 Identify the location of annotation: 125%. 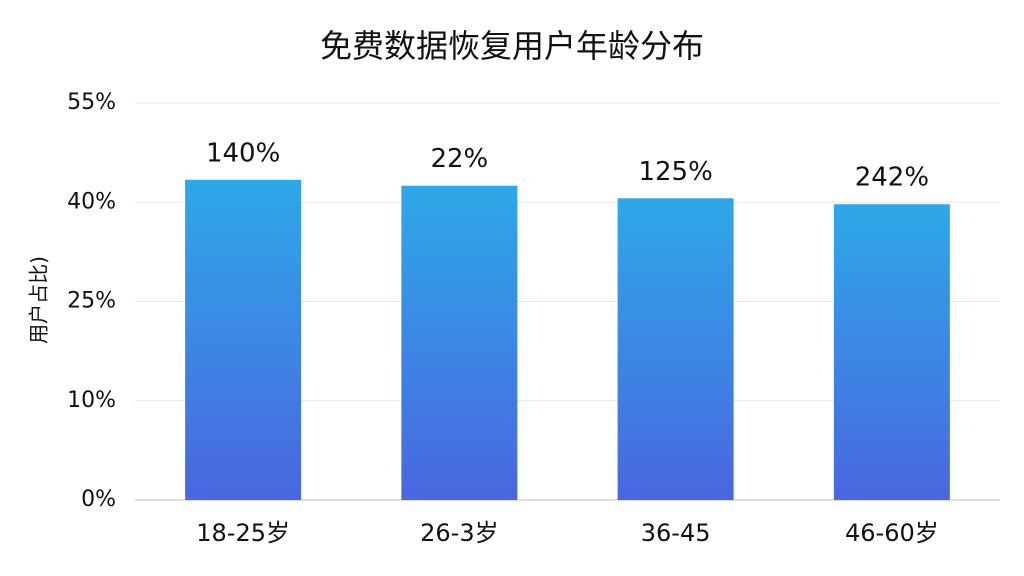
(675, 172).